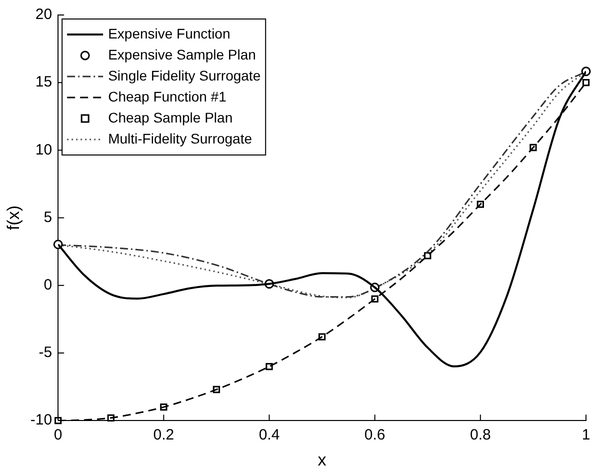 The height and width of the screenshot is (473, 598). What do you see at coordinates (269, 435) in the screenshot?
I see `x-tick-label: 0.4` at bounding box center [269, 435].